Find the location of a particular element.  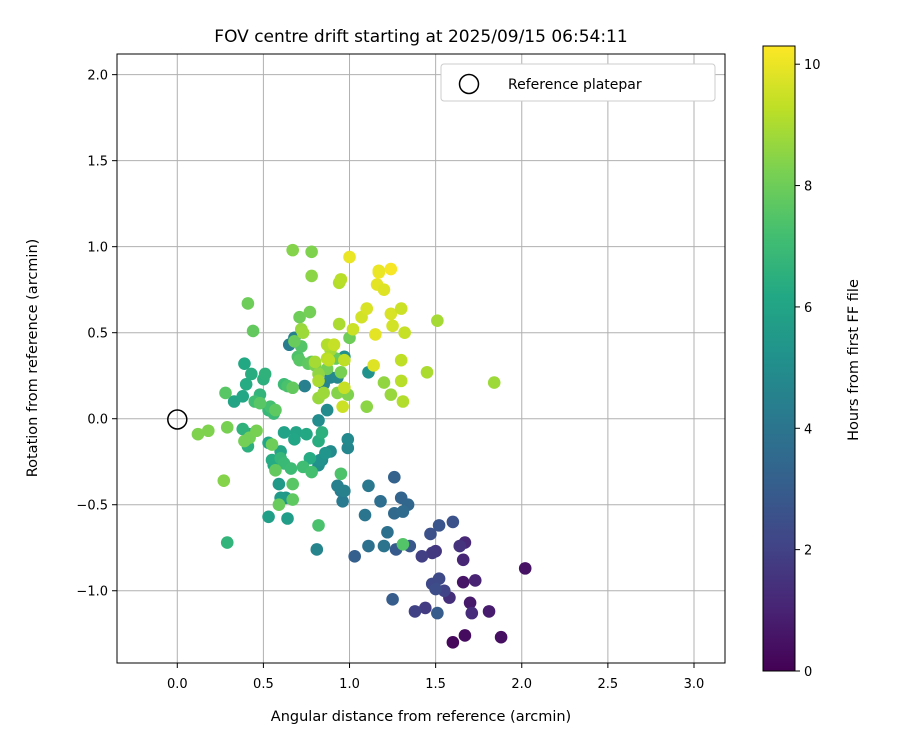

x-tick-label: 1.5 is located at coordinates (435, 684).